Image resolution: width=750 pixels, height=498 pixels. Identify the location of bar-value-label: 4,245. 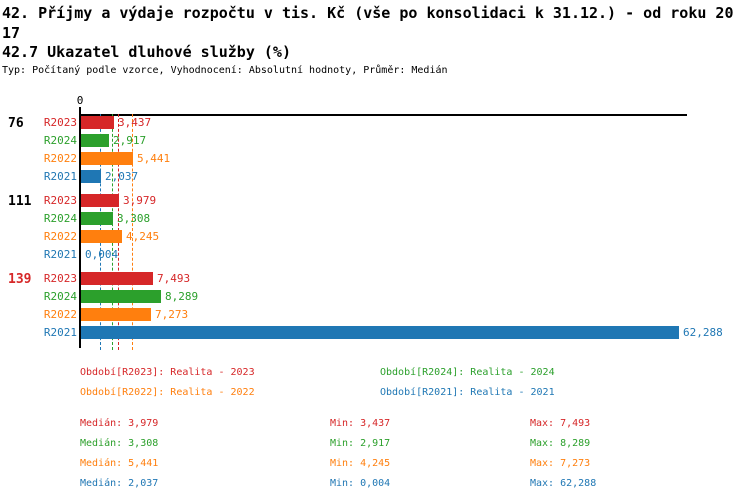
(143, 236).